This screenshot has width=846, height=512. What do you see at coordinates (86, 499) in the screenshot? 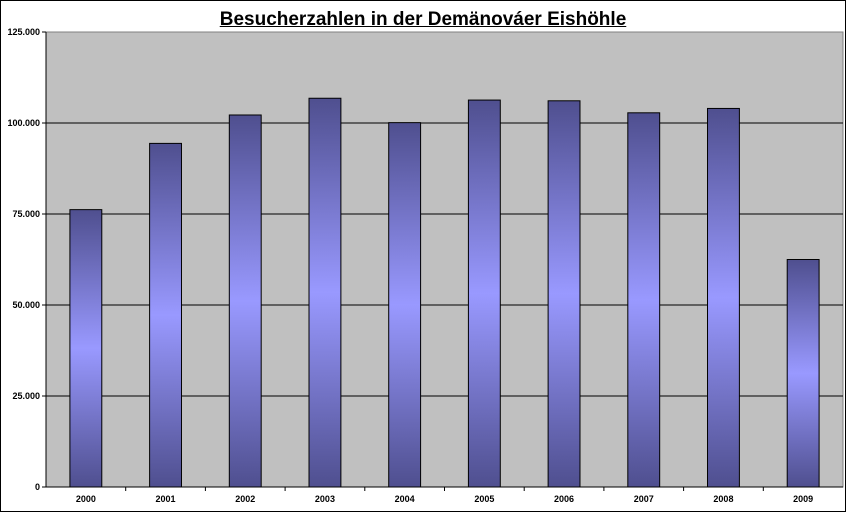
I see `x-tick-label: 2000` at bounding box center [86, 499].